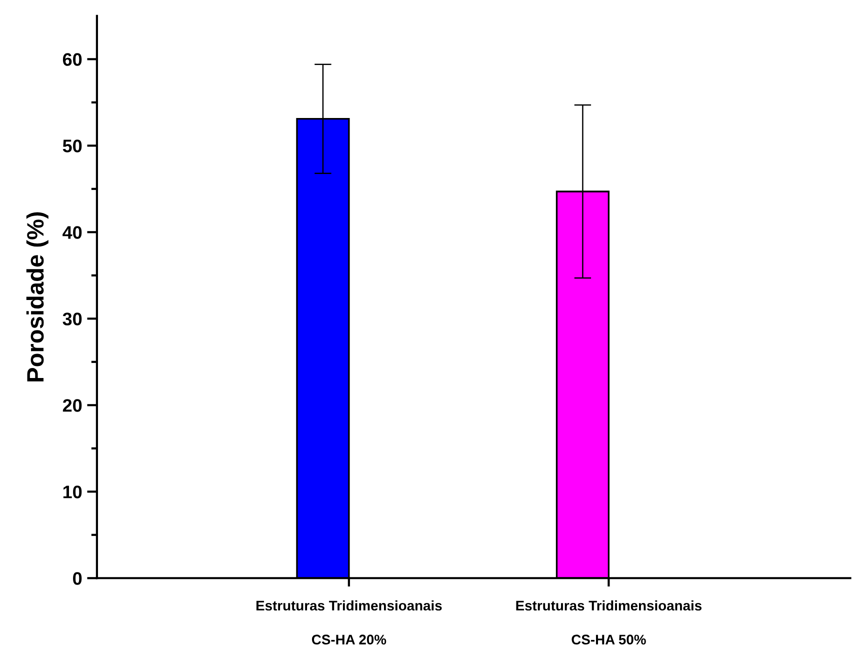 Image resolution: width=858 pixels, height=663 pixels. I want to click on y-tick-label: 50, so click(72, 146).